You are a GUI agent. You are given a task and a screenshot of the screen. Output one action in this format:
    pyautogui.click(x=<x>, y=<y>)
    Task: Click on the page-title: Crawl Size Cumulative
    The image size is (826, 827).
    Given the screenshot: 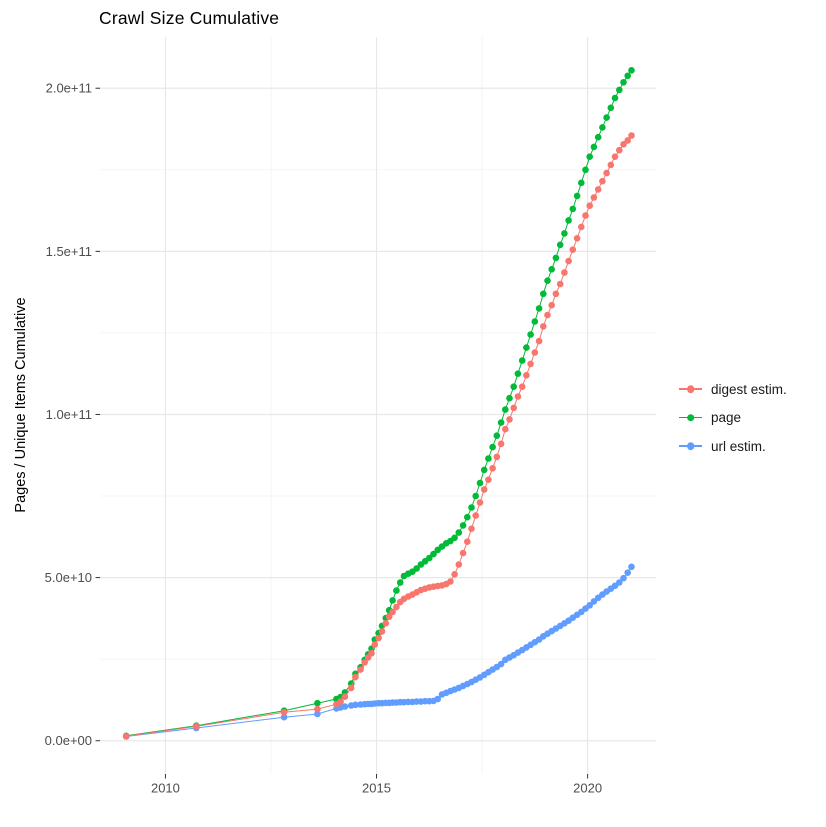 What is the action you would take?
    pyautogui.click(x=189, y=18)
    